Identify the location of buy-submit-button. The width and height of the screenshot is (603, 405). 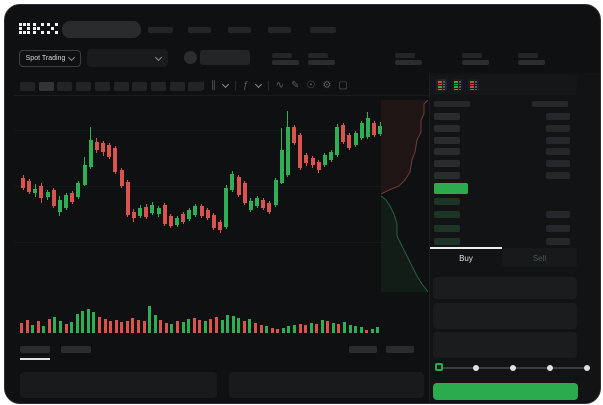
(505, 391).